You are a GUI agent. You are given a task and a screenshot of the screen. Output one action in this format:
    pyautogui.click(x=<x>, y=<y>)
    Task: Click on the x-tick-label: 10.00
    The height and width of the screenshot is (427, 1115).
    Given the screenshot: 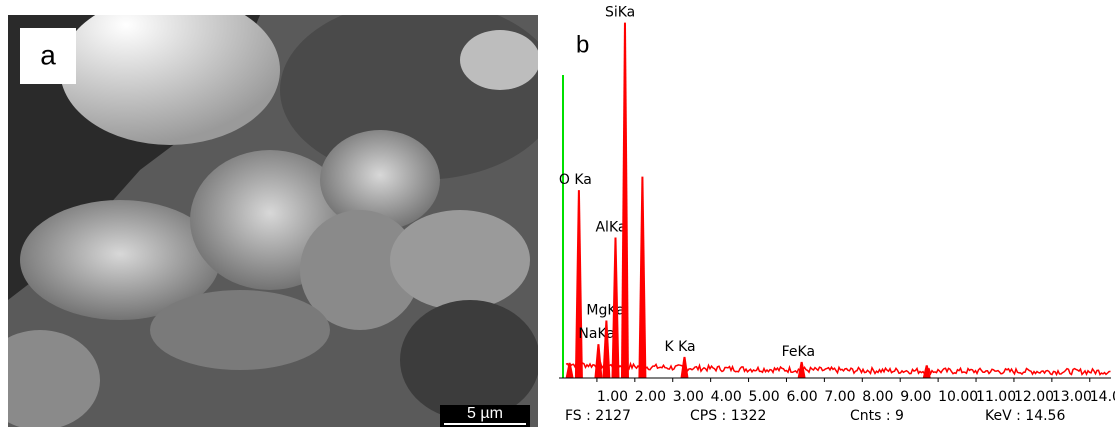 What is the action you would take?
    pyautogui.click(x=958, y=397)
    